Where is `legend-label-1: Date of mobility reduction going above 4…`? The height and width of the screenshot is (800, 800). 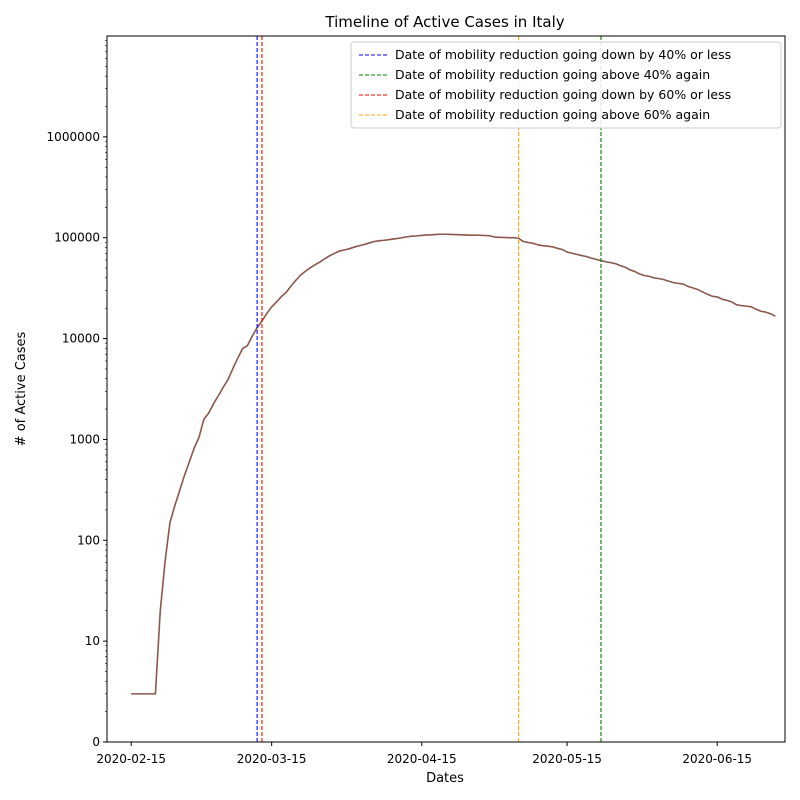 legend-label-1: Date of mobility reduction going above 4… is located at coordinates (552, 74).